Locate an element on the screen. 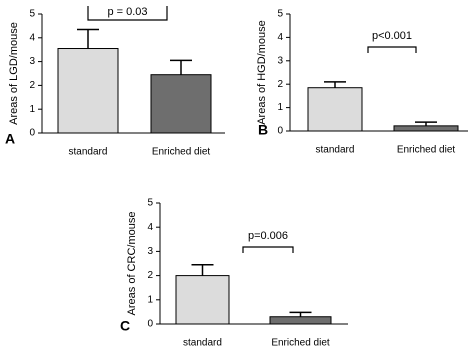 Image resolution: width=474 pixels, height=346 pixels. annotation: p=0.006 is located at coordinates (268, 236).